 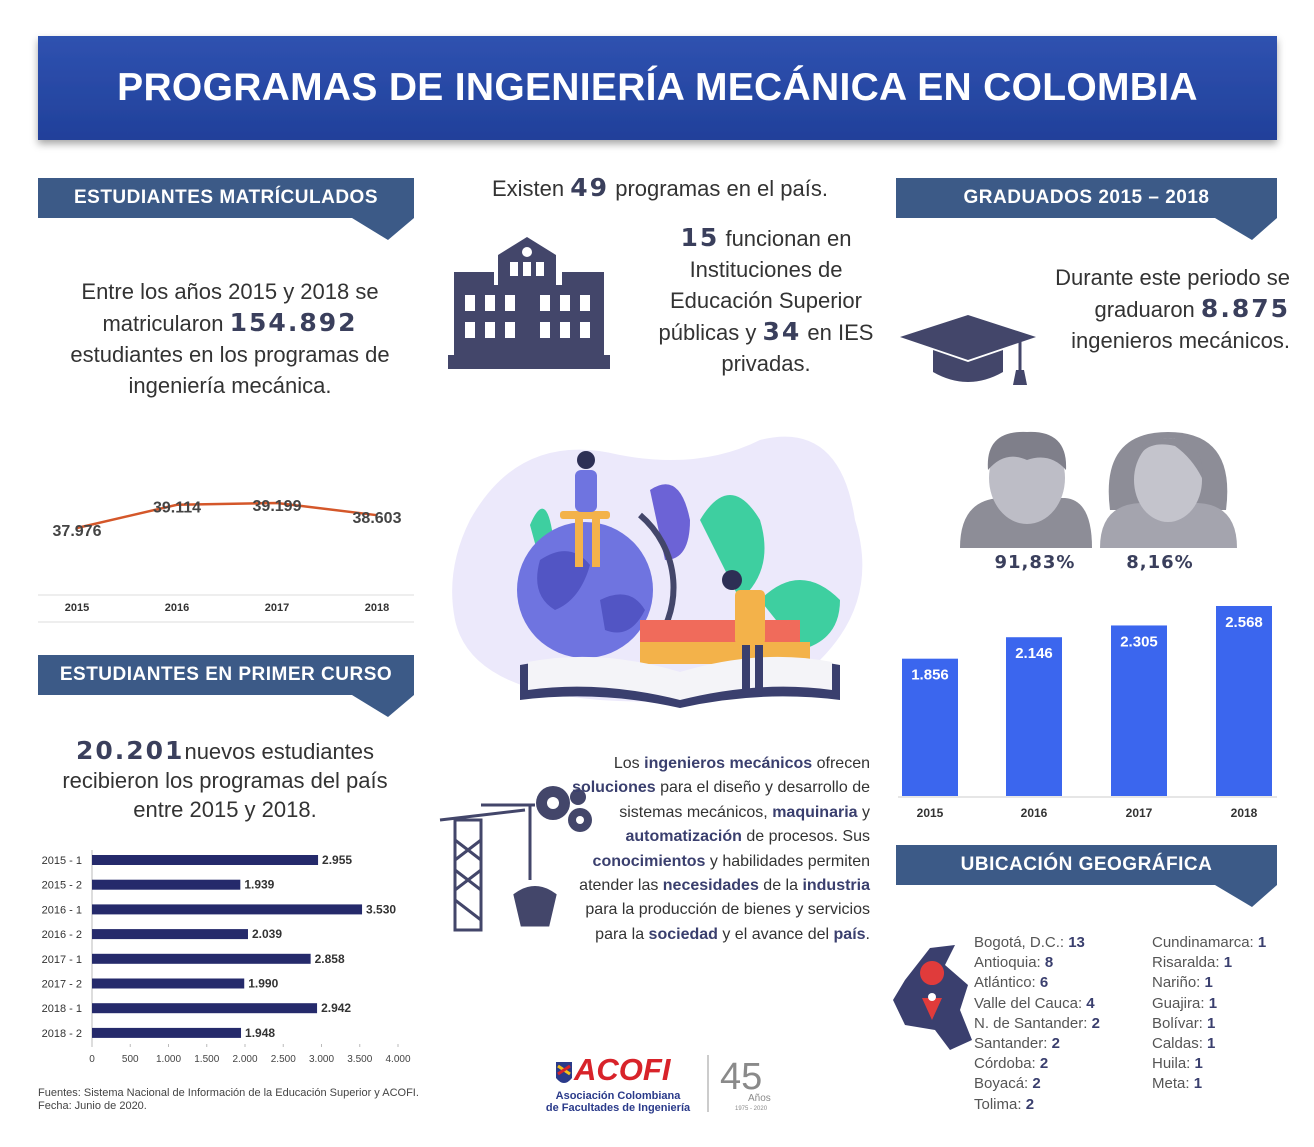 What do you see at coordinates (1010, 1043) in the screenshot?
I see `department: Santander:` at bounding box center [1010, 1043].